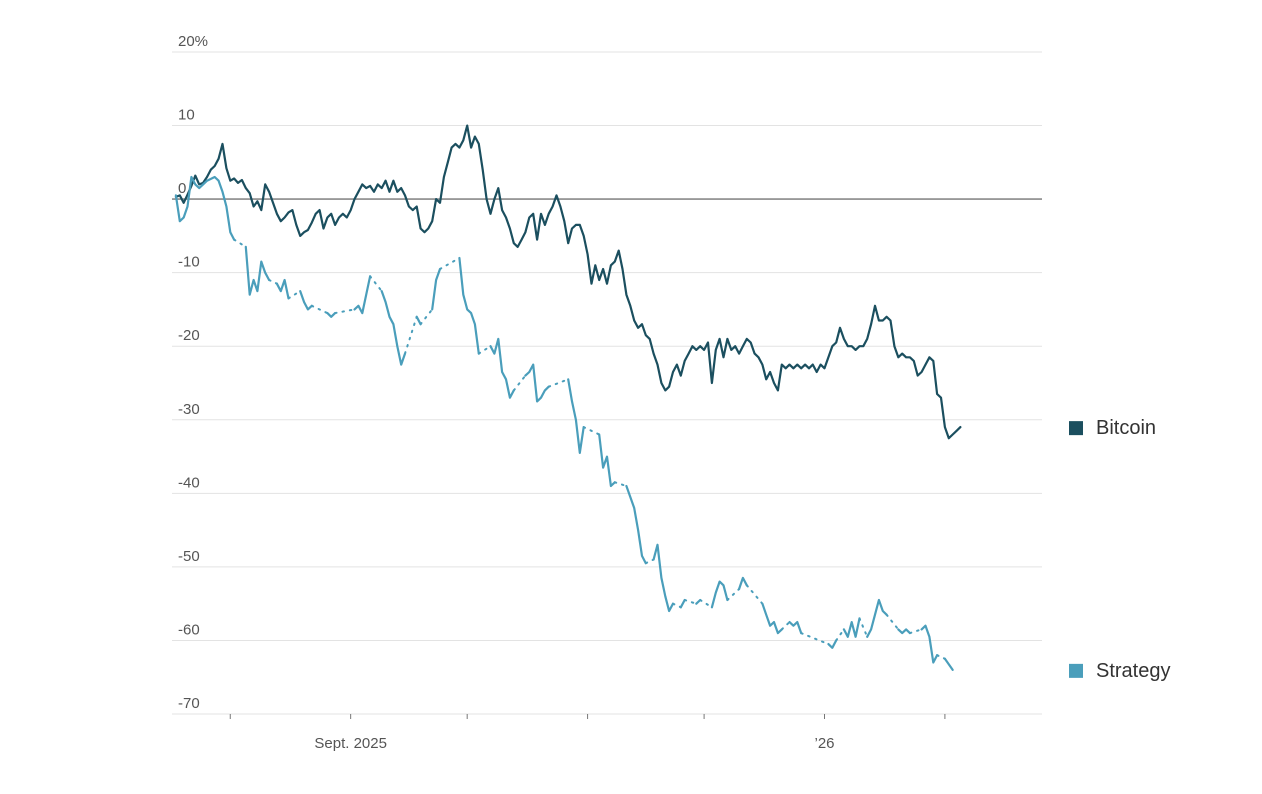  I want to click on legend-label: Strategy, so click(1133, 671).